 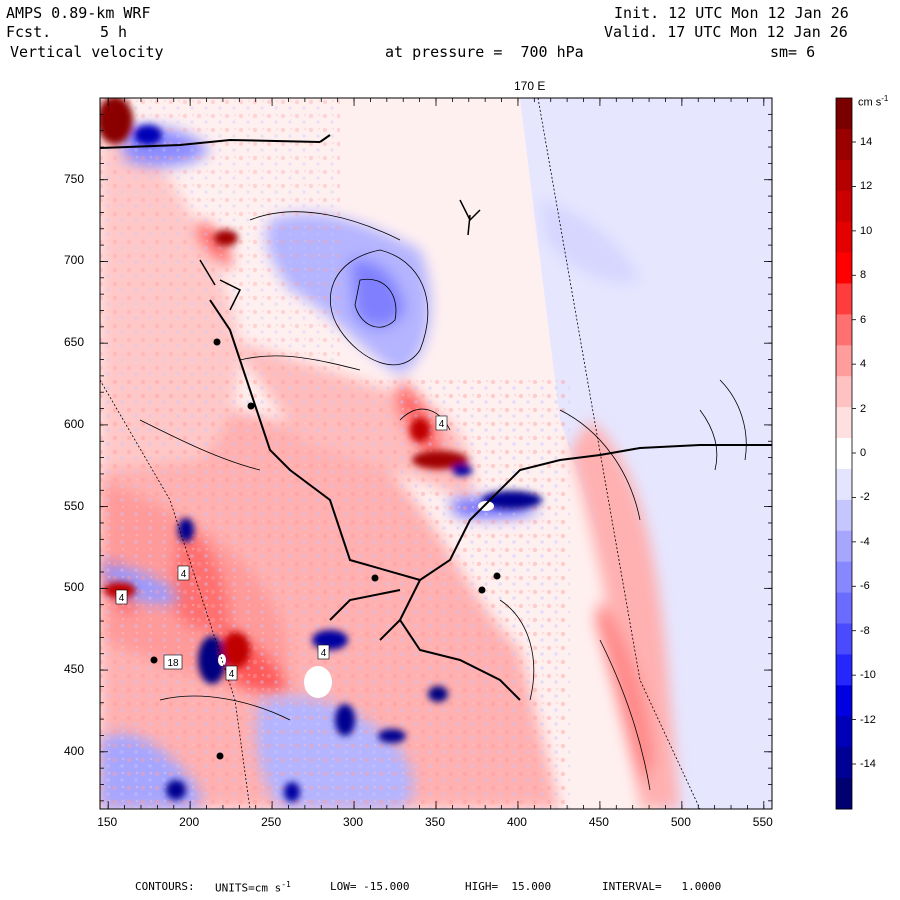 What do you see at coordinates (793, 52) in the screenshot?
I see `smoothing-value: sm= 6` at bounding box center [793, 52].